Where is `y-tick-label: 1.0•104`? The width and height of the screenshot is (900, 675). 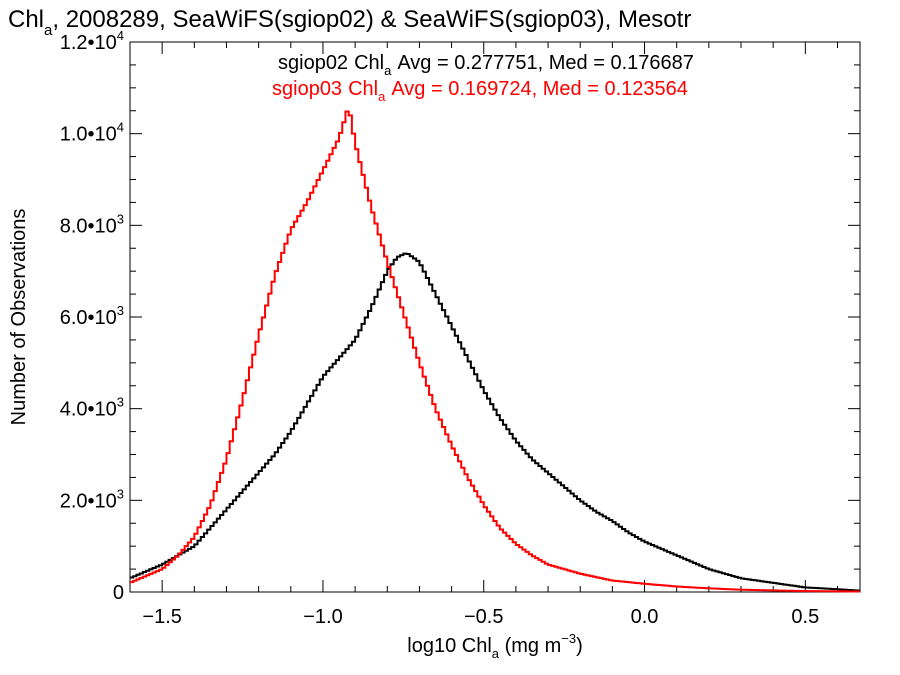
y-tick-label: 1.0•104 is located at coordinates (92, 133).